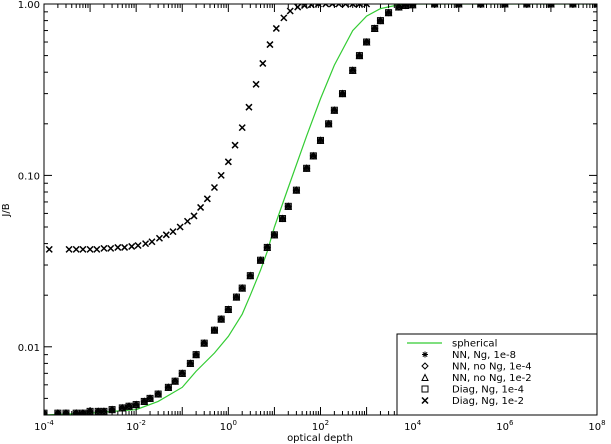 This screenshot has height=444, width=611. What do you see at coordinates (596, 426) in the screenshot?
I see `x-tick-label: 10⁸` at bounding box center [596, 426].